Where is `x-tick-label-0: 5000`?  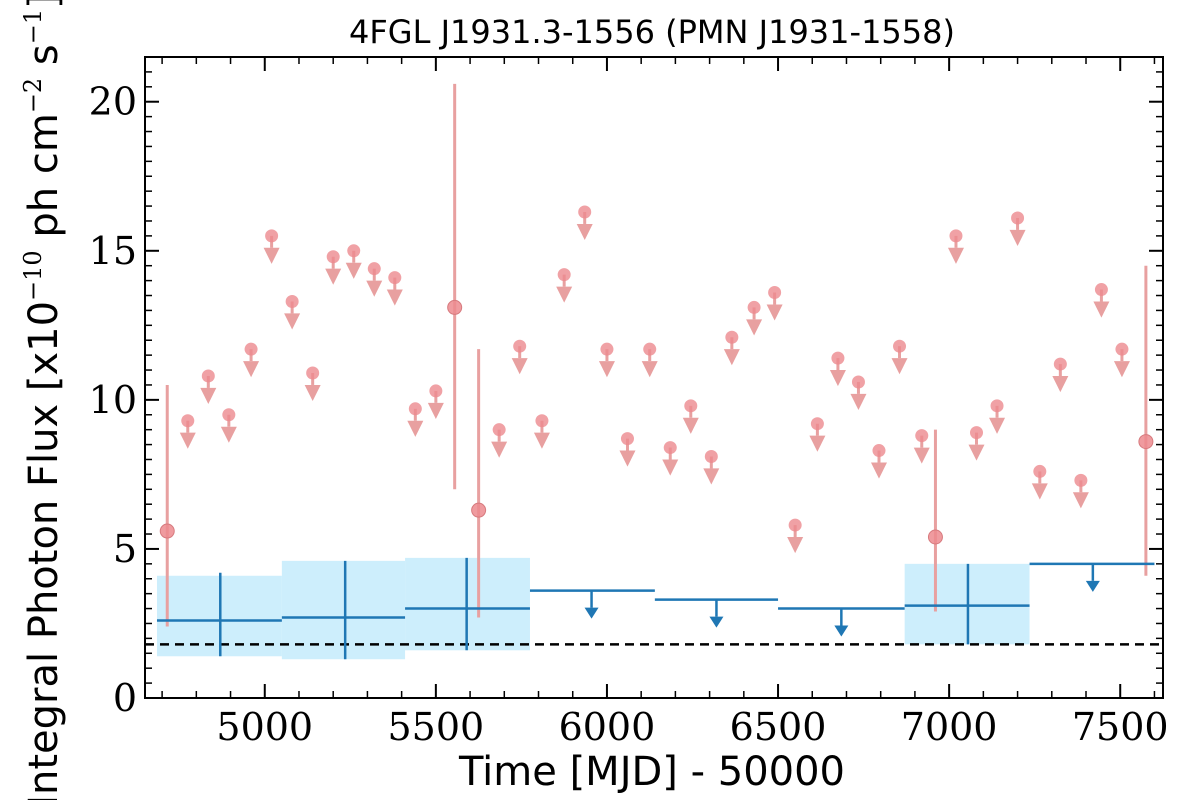 x-tick-label-0: 5000 is located at coordinates (264, 727).